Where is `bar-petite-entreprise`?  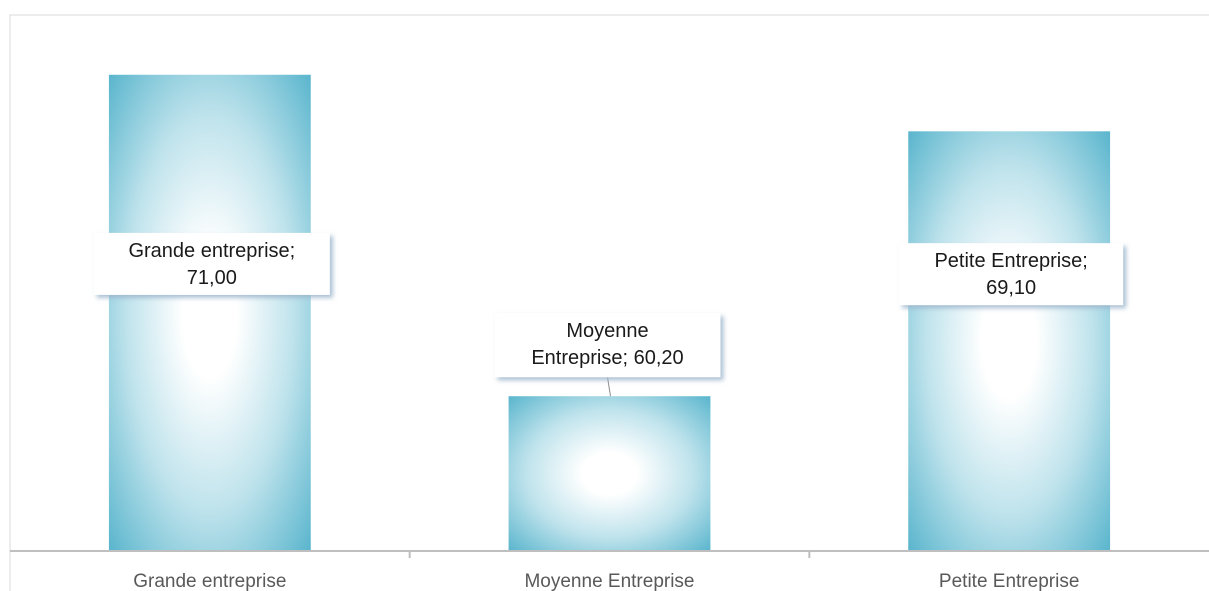
bar-petite-entreprise is located at coordinates (1009, 341).